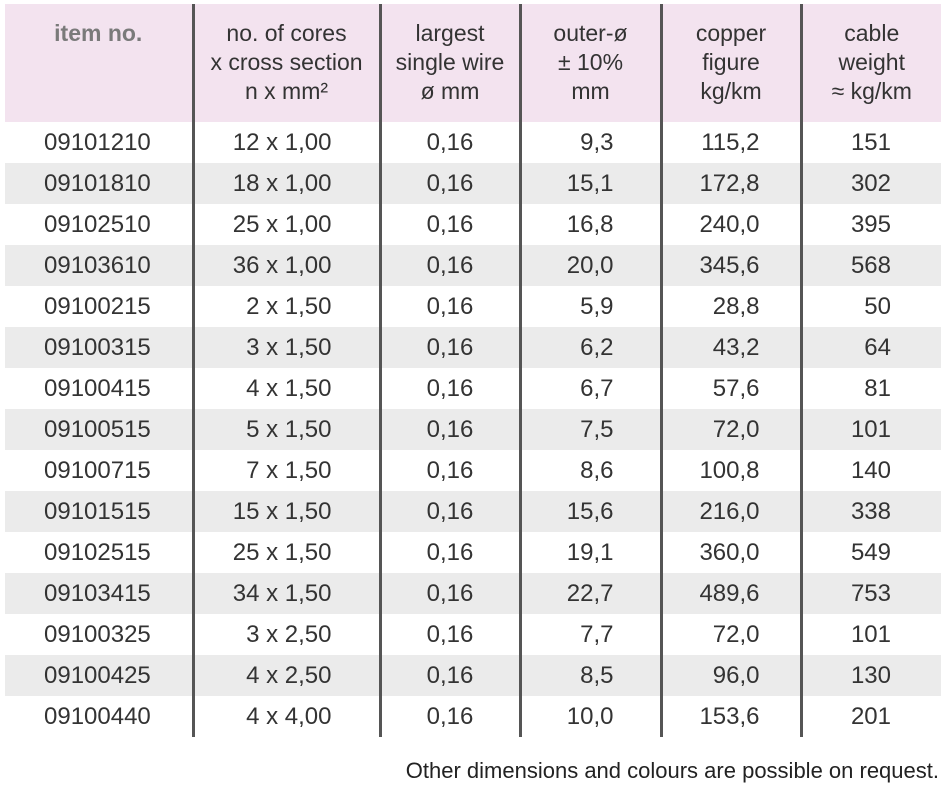 The height and width of the screenshot is (786, 941). Describe the element at coordinates (731, 429) in the screenshot. I see `cell-copper-figure: 72,0` at that location.